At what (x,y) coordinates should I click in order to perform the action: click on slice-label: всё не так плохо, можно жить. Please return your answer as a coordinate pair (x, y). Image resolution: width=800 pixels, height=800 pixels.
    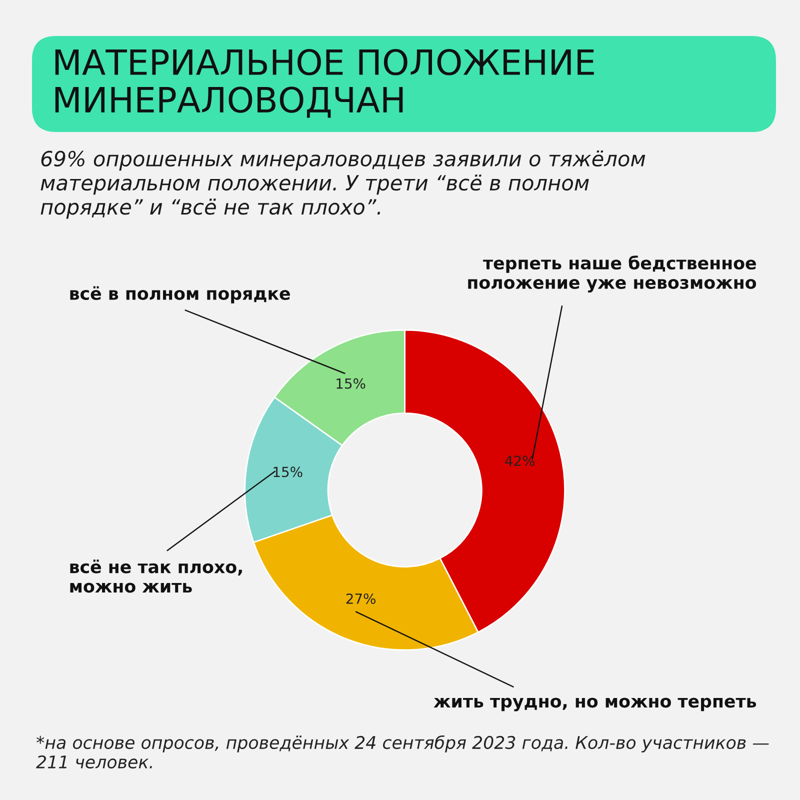
    Looking at the image, I should click on (156, 576).